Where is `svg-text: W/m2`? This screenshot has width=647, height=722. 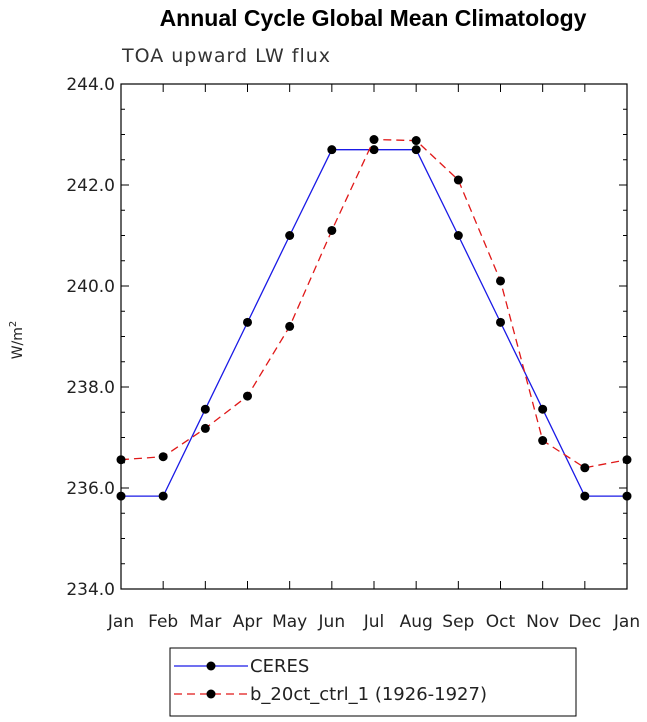 svg-text: W/m2 is located at coordinates (17, 340).